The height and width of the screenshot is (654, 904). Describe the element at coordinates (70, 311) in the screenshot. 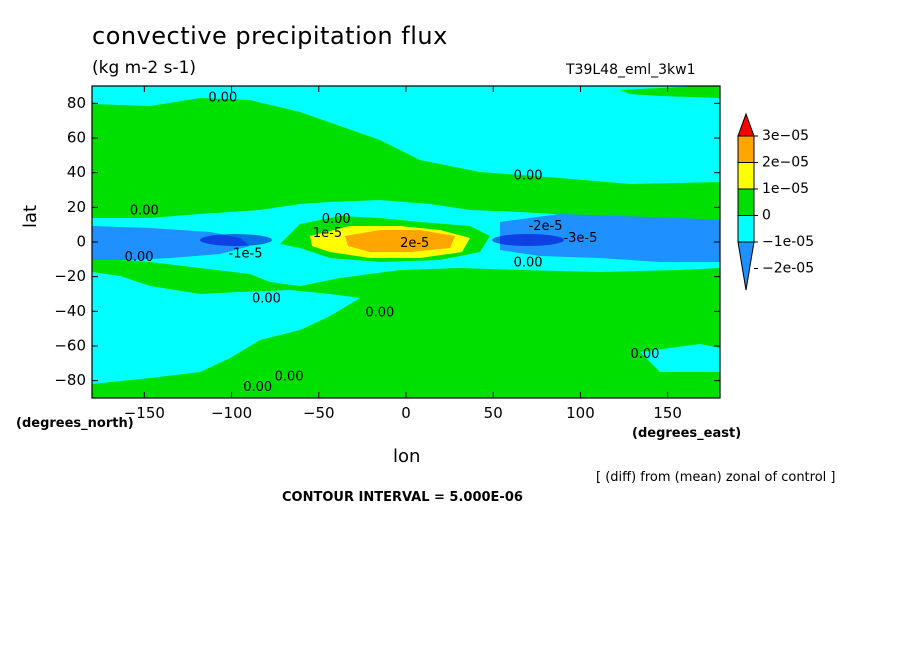

I see `y-tick-label: −40` at that location.